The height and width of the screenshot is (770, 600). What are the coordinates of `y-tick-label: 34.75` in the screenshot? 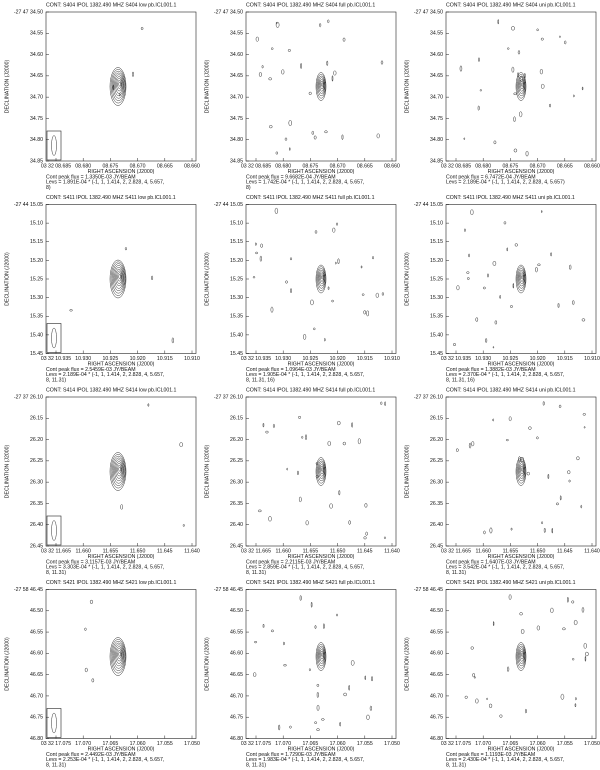 It's located at (236, 119).